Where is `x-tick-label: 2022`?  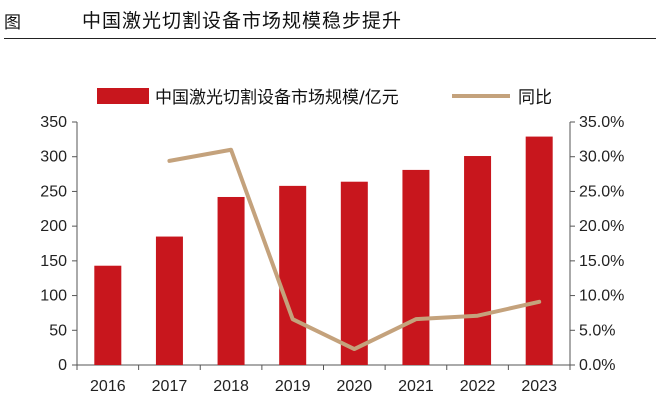 x-tick-label: 2022 is located at coordinates (478, 386).